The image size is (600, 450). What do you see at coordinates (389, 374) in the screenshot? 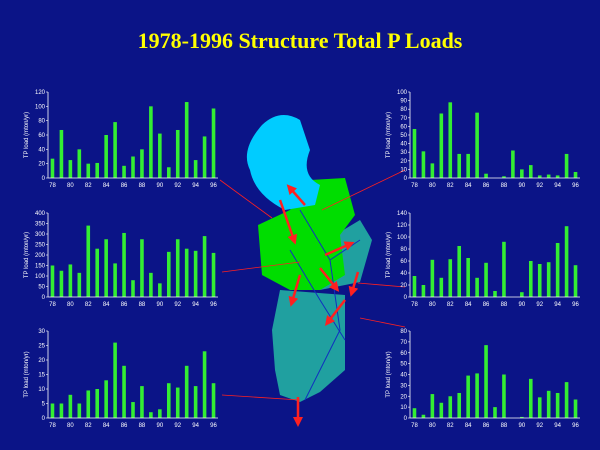
I see `y-axis-label: TP load (mton/yr)` at bounding box center [389, 374].